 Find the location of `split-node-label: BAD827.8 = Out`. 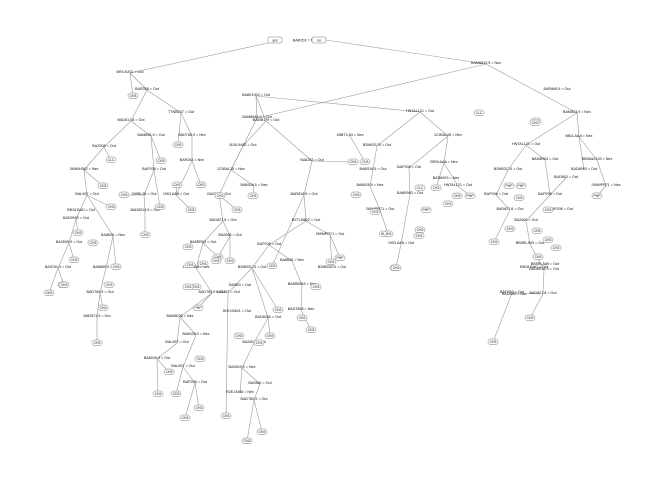

split-node-label: BAD827.8 = Out is located at coordinates (543, 293).